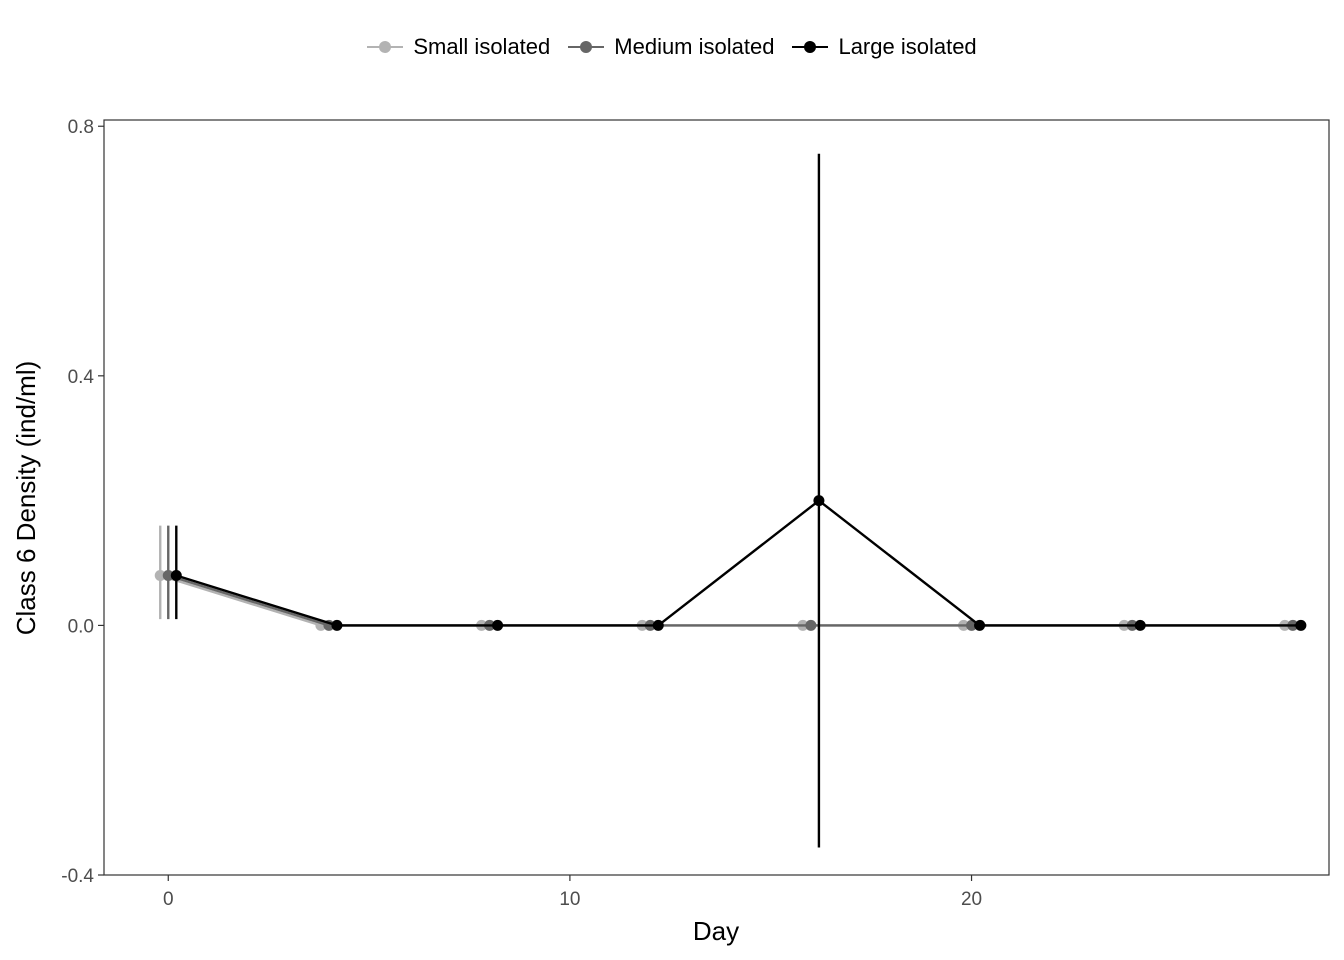  I want to click on legend-item: Large isolated, so click(884, 47).